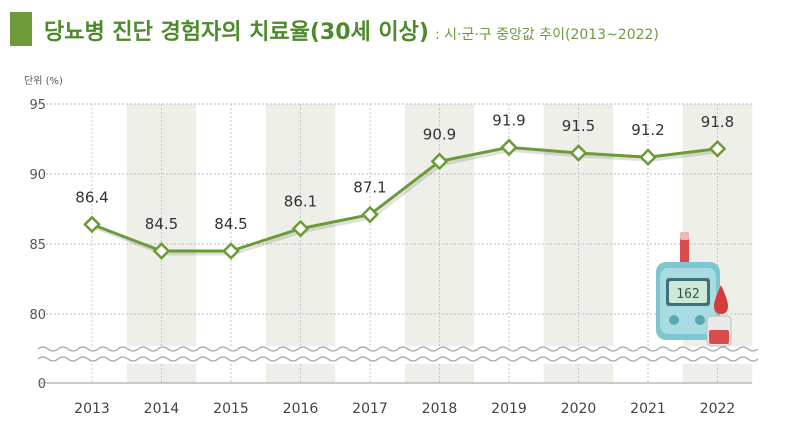 The image size is (790, 435). Describe the element at coordinates (684, 250) in the screenshot. I see `test-strip-icon` at that location.